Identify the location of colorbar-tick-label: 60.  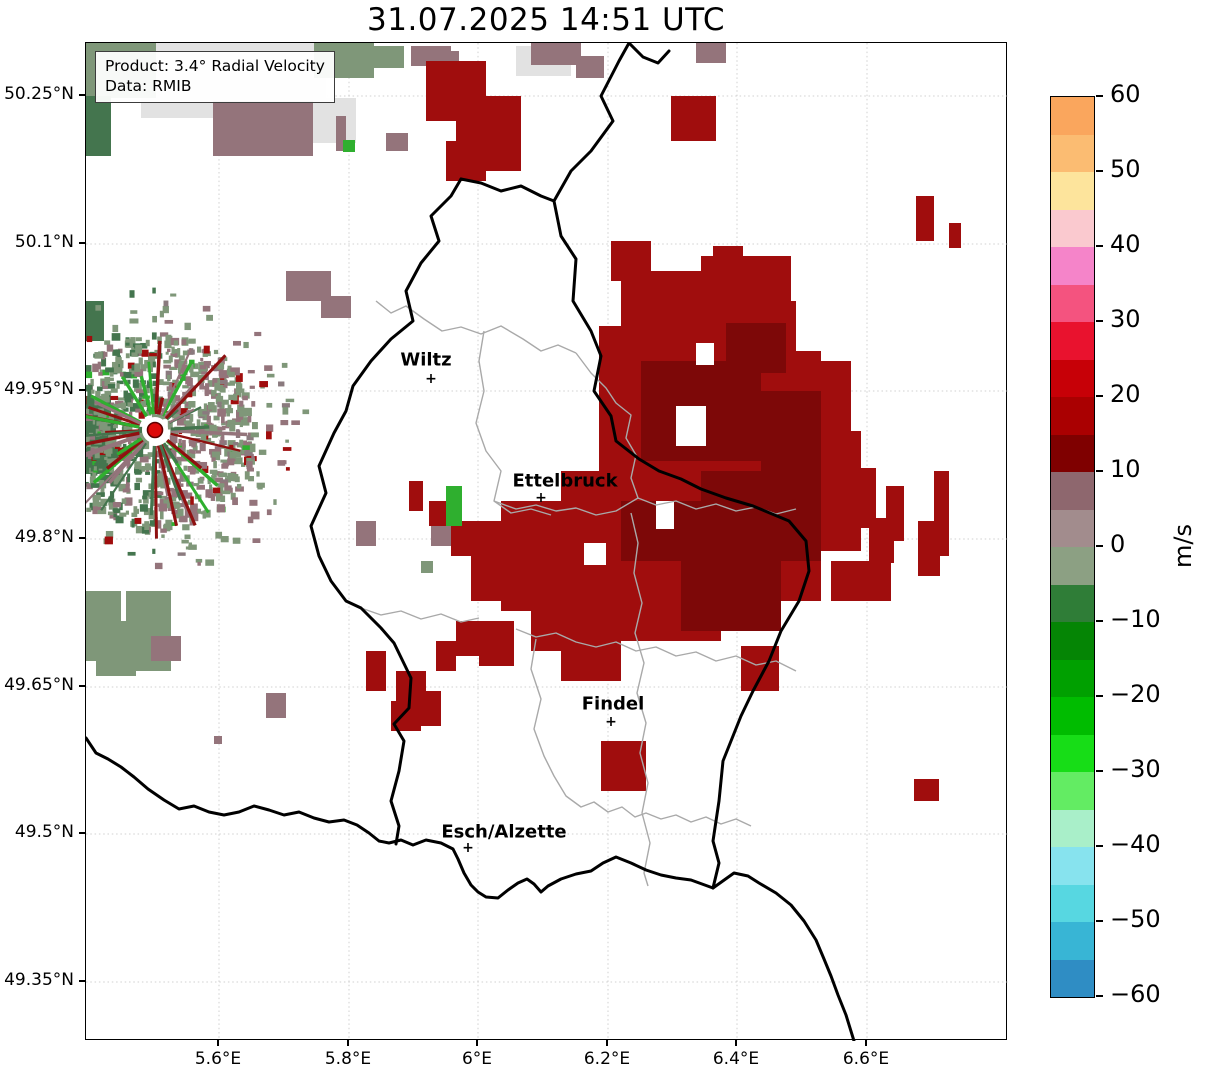
(1125, 94).